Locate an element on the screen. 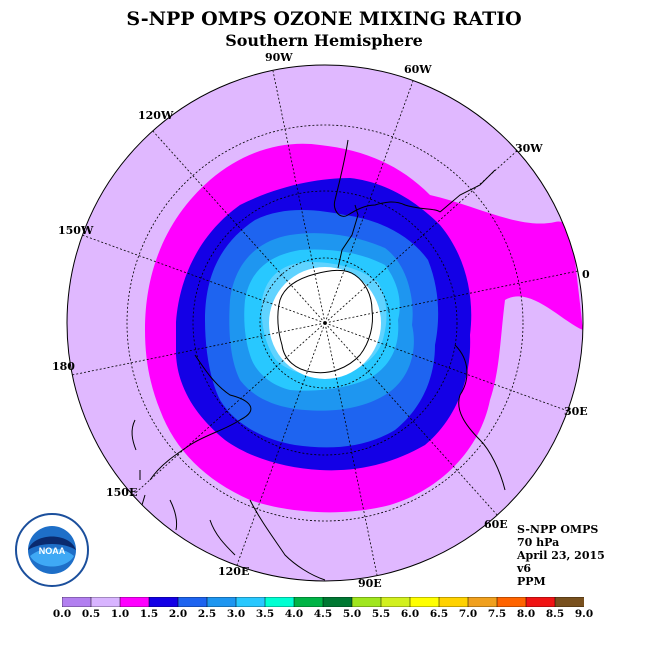 This screenshot has height=648, width=648. colorbar-tick-label: 2.0 is located at coordinates (178, 614).